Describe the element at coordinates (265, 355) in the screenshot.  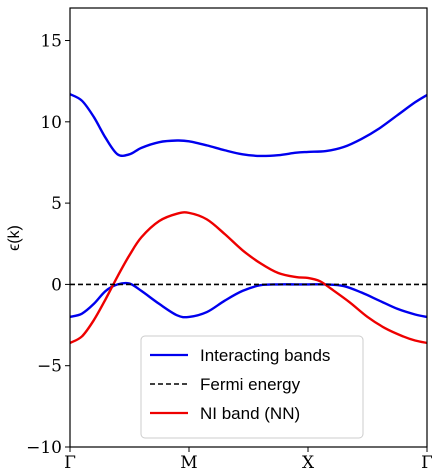
I see `legend-label-interacting: Interacting bands` at that location.